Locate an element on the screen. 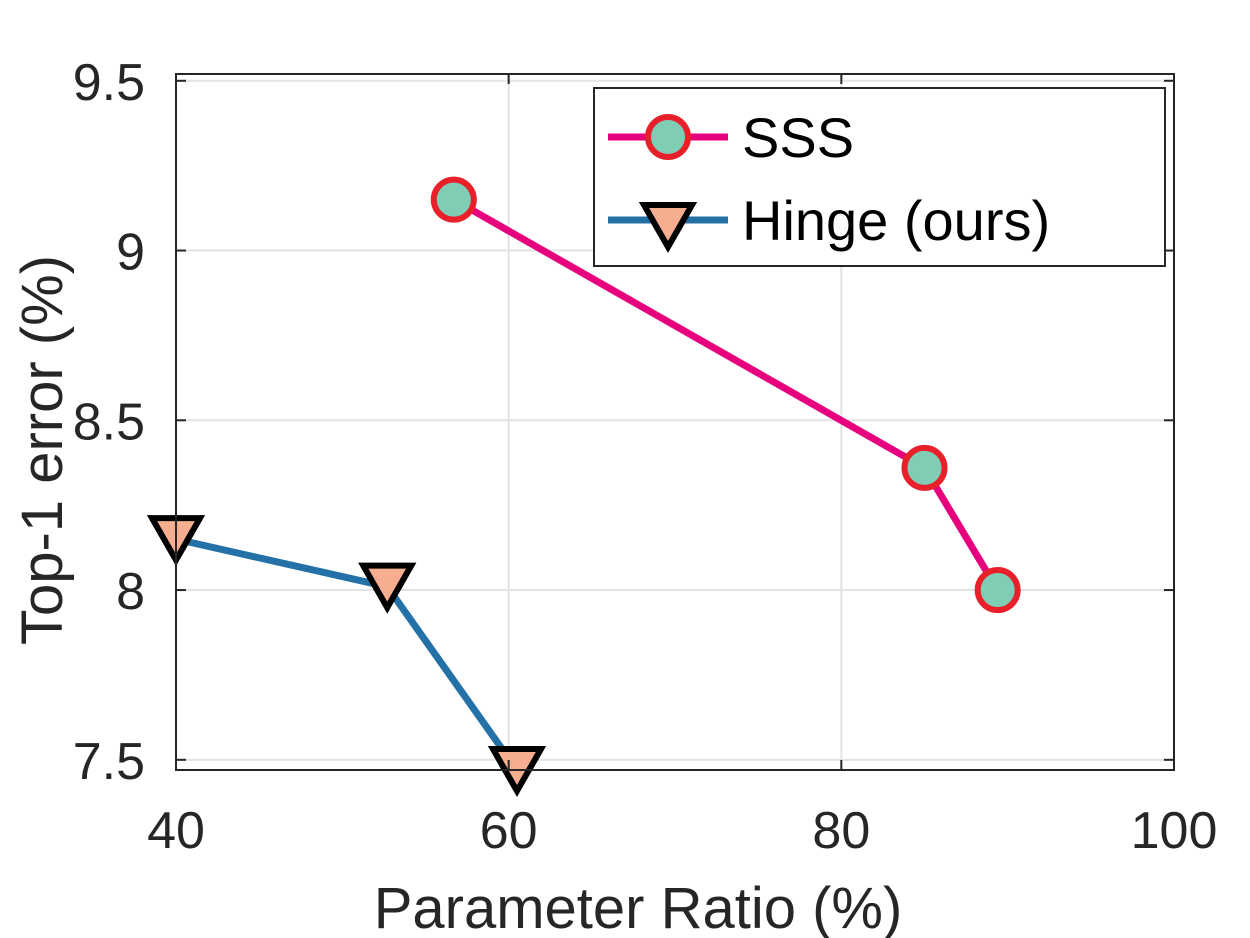 This screenshot has width=1250, height=938. x-tick-label: 40 is located at coordinates (176, 831).